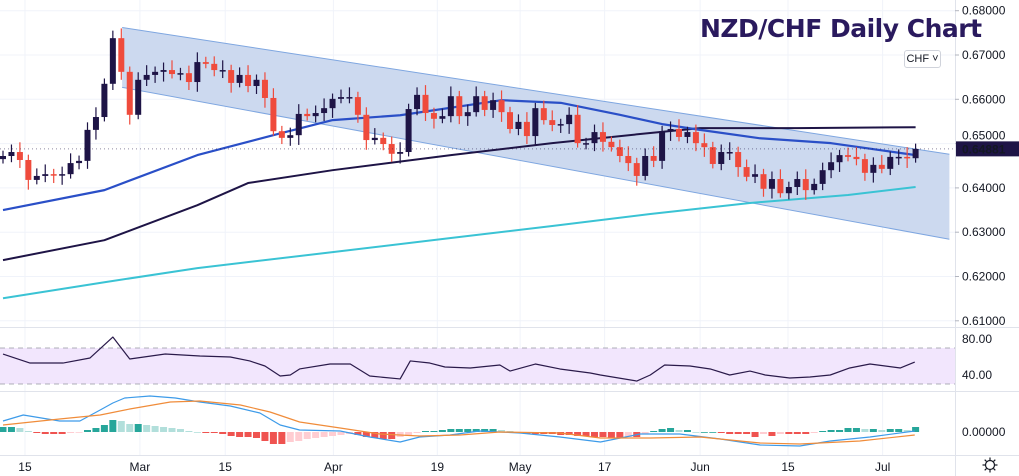  What do you see at coordinates (984, 321) in the screenshot?
I see `price-tick-label: 0.61000` at bounding box center [984, 321].